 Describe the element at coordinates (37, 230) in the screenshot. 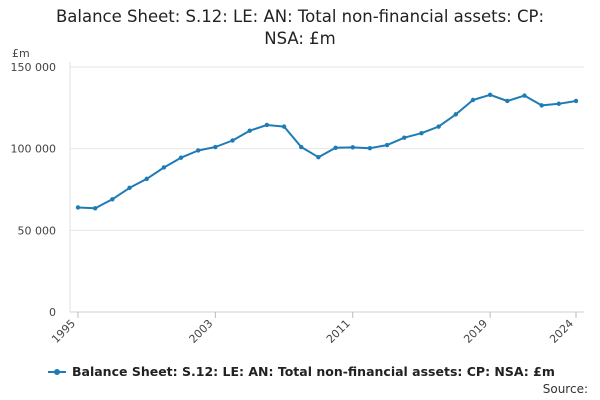

I see `y-tick-label: 50 000` at that location.